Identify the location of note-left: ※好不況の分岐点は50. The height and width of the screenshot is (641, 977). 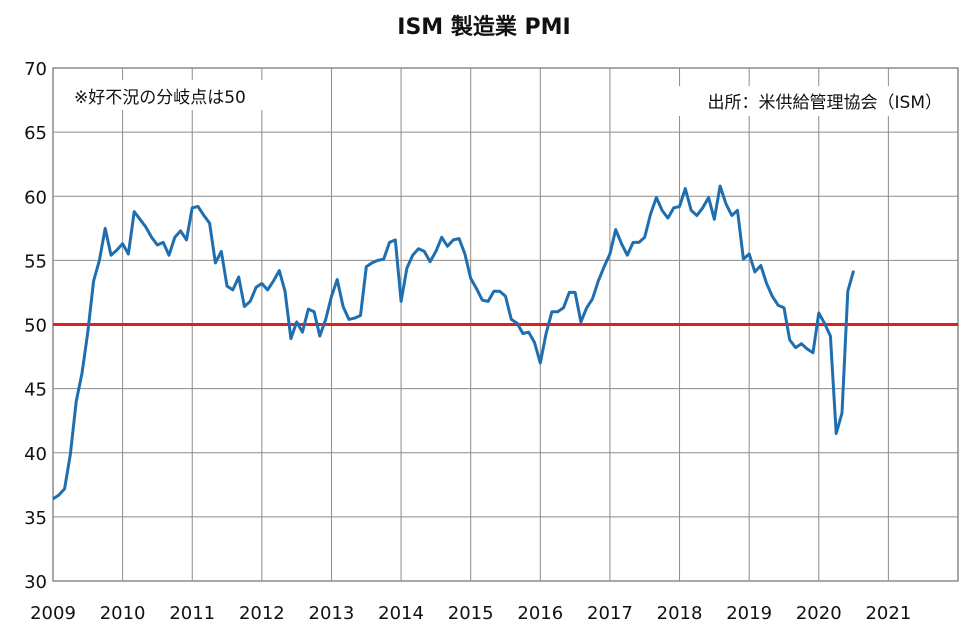
(160, 98).